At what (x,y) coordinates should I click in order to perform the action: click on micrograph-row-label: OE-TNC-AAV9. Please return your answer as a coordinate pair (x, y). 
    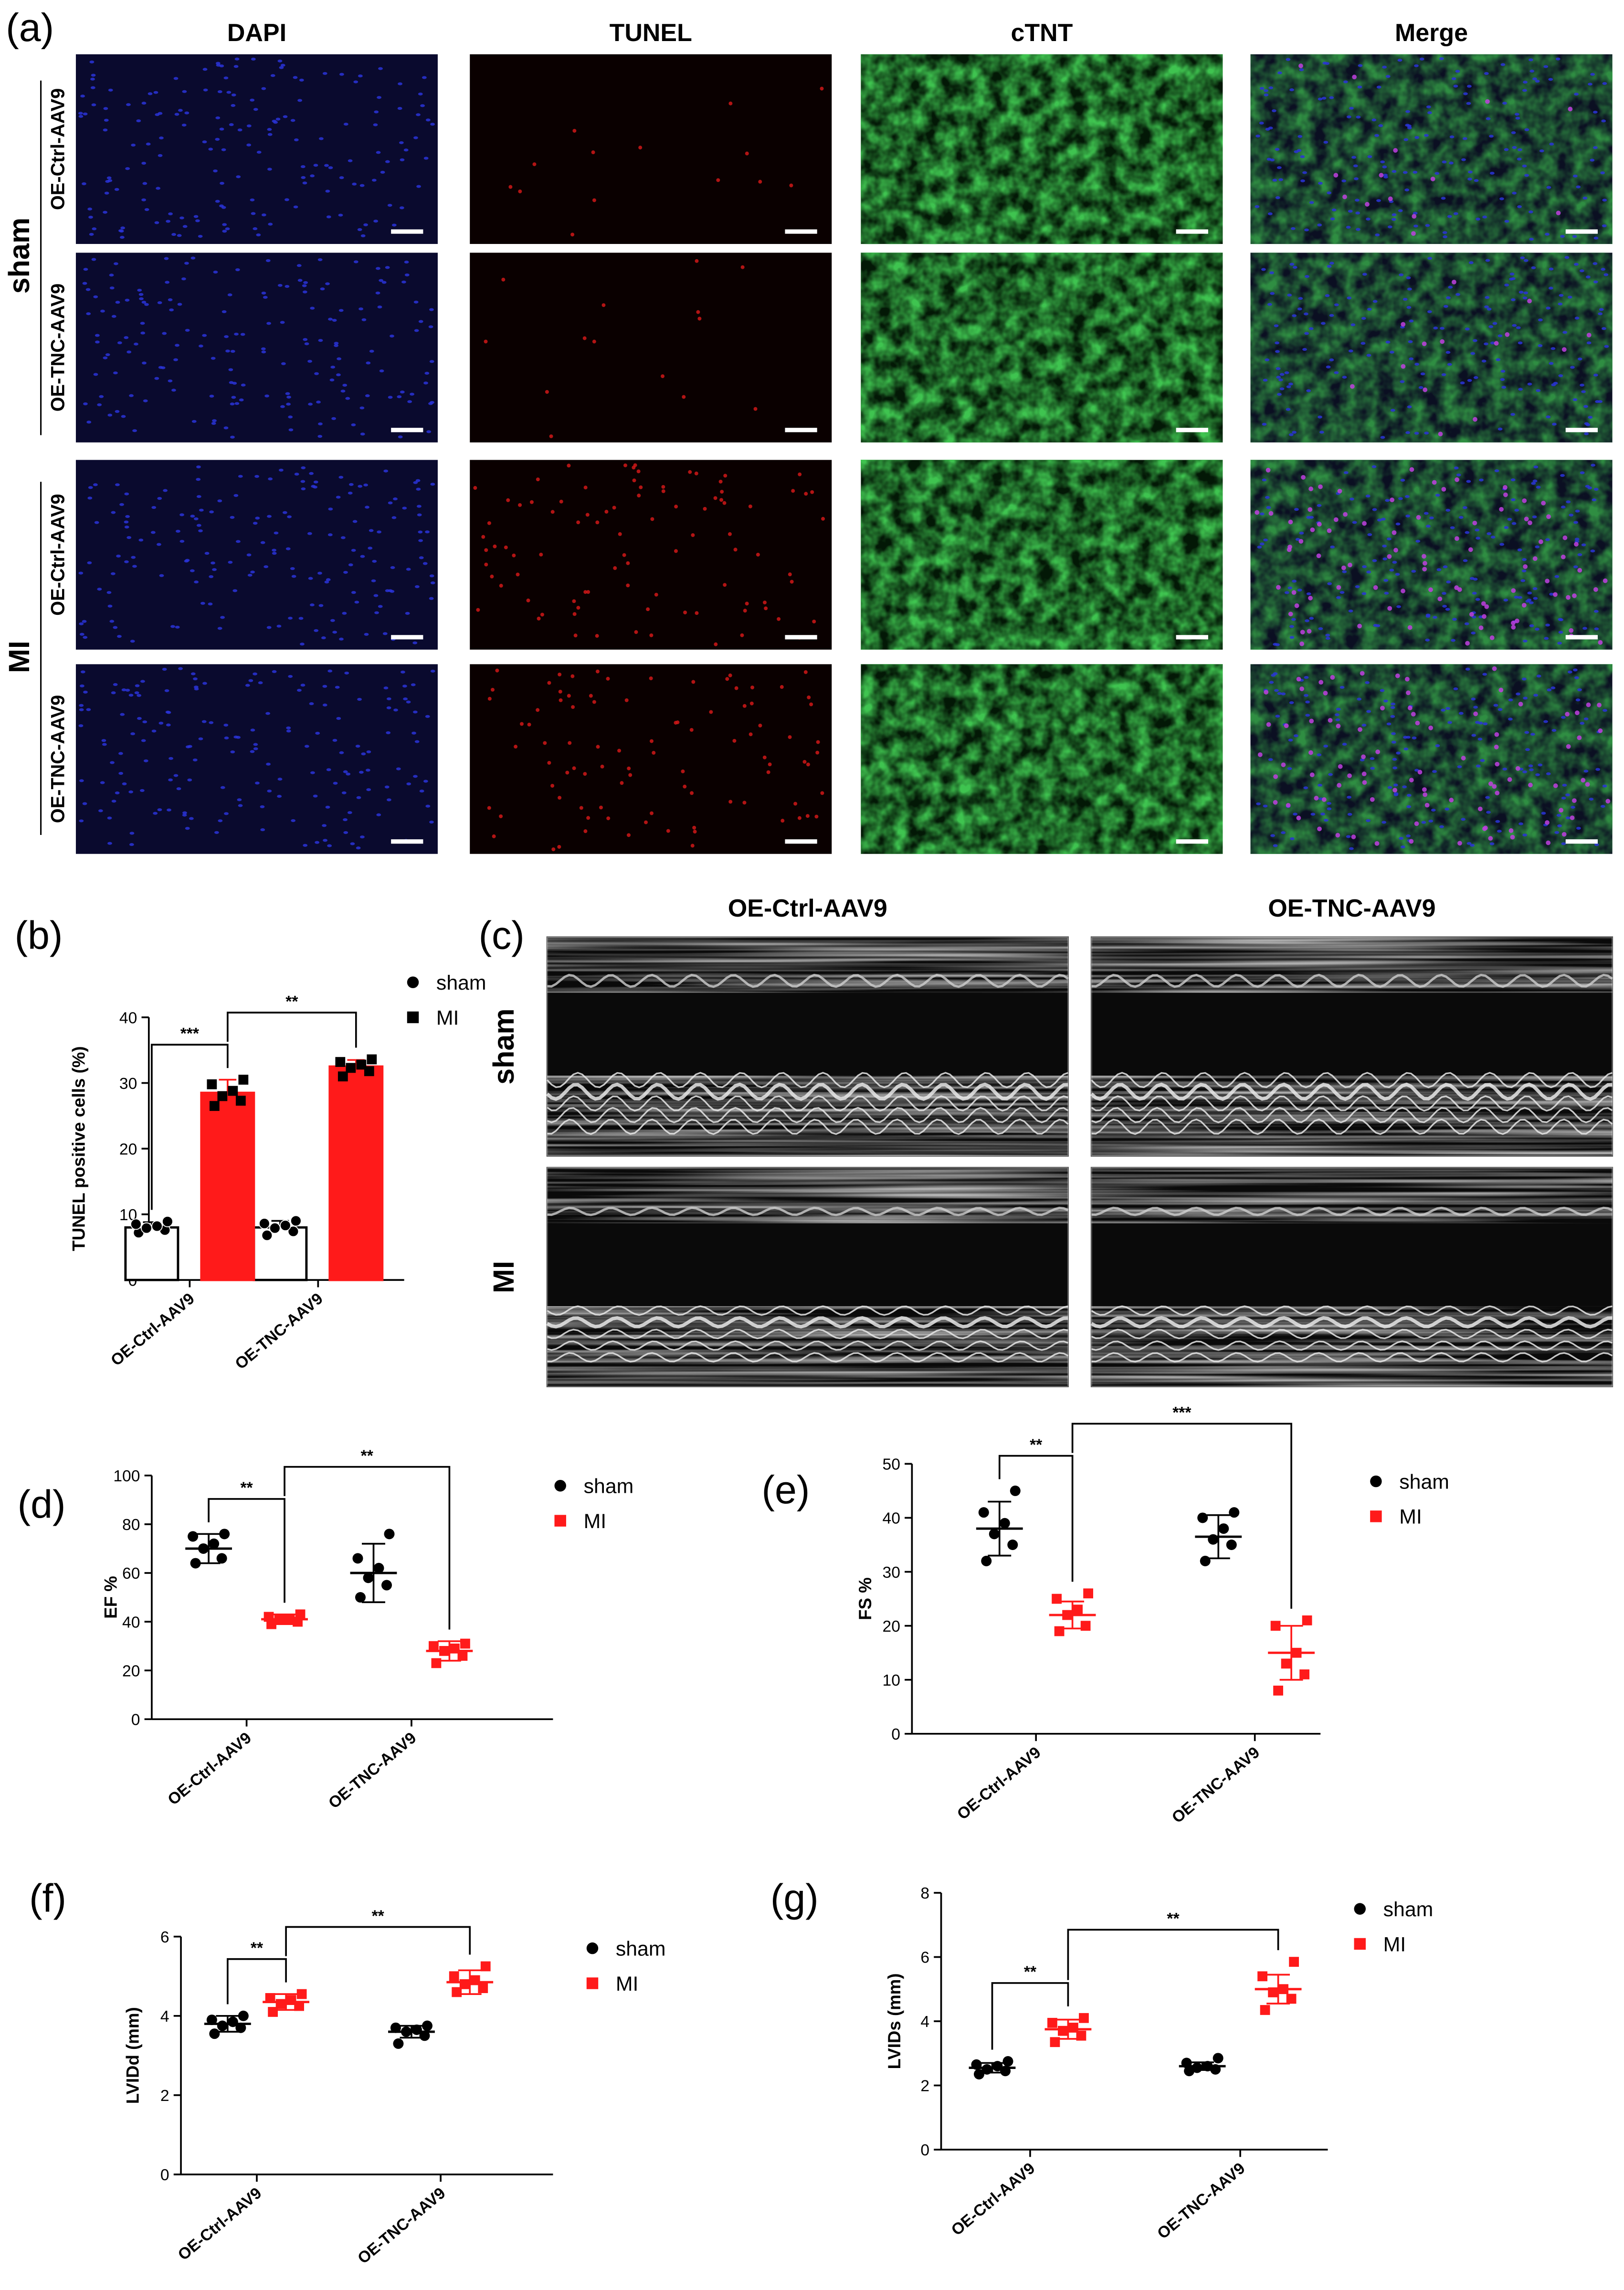
    Looking at the image, I should click on (57, 759).